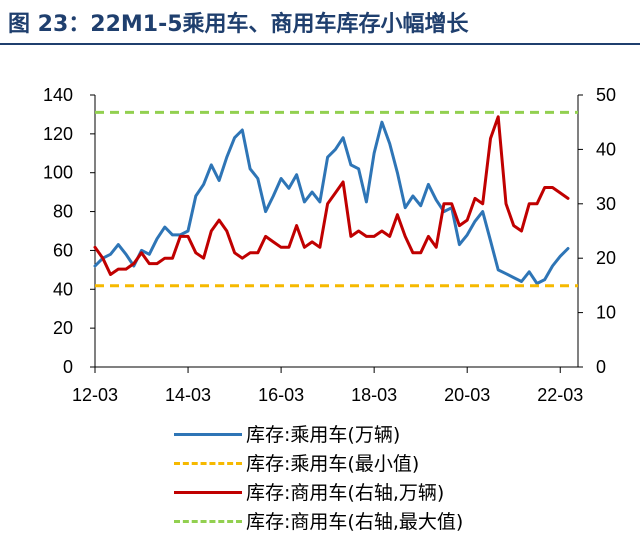  What do you see at coordinates (68, 367) in the screenshot?
I see `left-tick-label: 0` at bounding box center [68, 367].